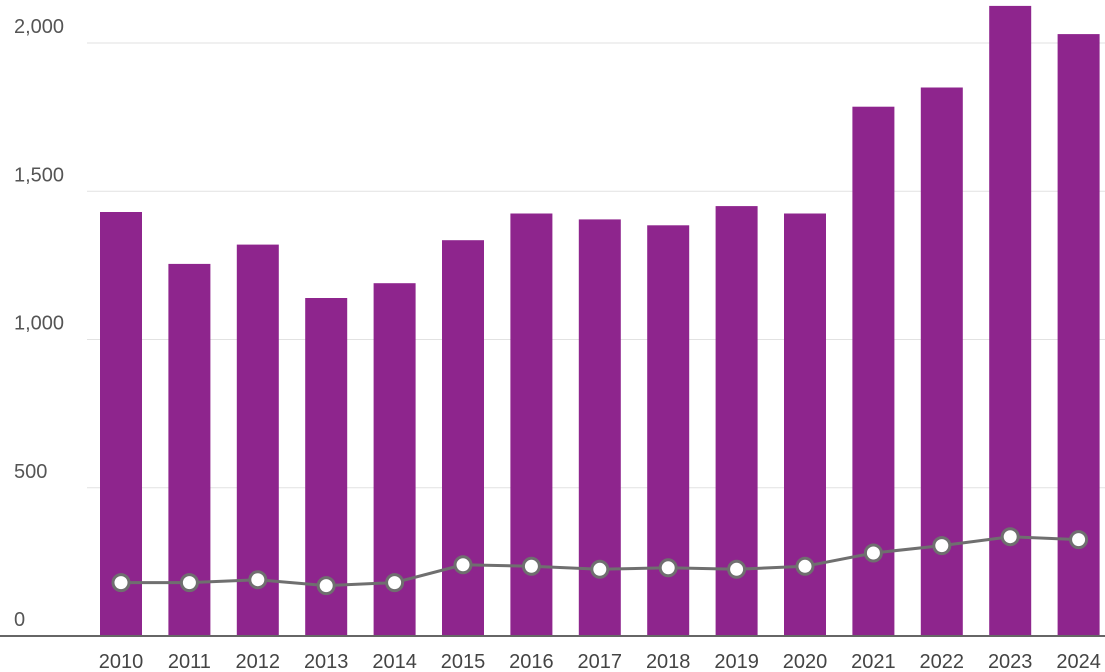 Image resolution: width=1105 pixels, height=672 pixels. I want to click on x-tick-label: 2023, so click(1010, 661).